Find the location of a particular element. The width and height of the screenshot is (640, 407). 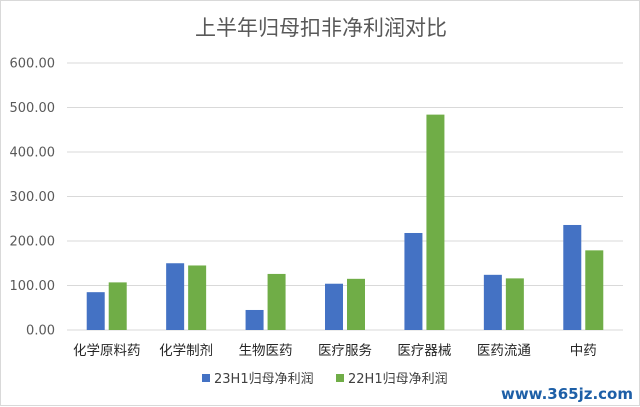

x-axis-ticks: 化学原料药 化学制剂 生物医药 医疗服务 医疗器械 医药流通 中药 is located at coordinates (335, 351).